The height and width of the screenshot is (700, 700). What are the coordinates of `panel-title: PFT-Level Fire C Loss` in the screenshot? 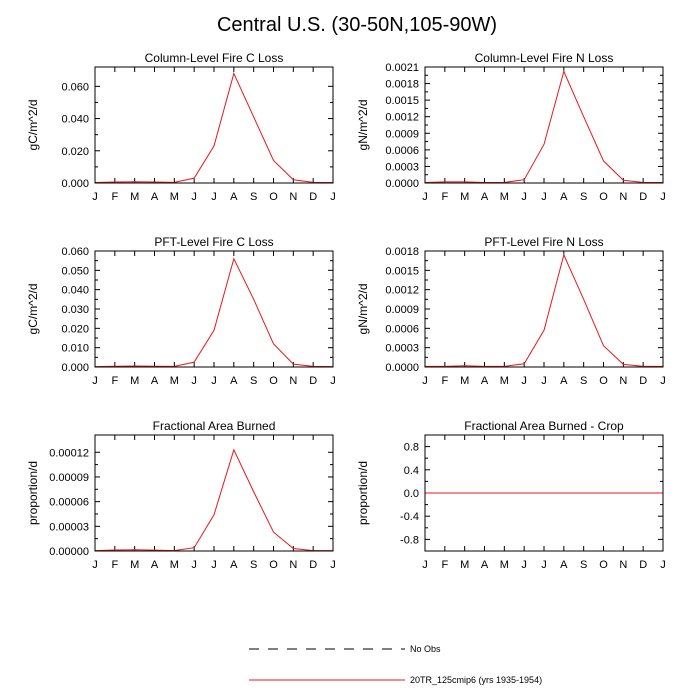 It's located at (213, 242).